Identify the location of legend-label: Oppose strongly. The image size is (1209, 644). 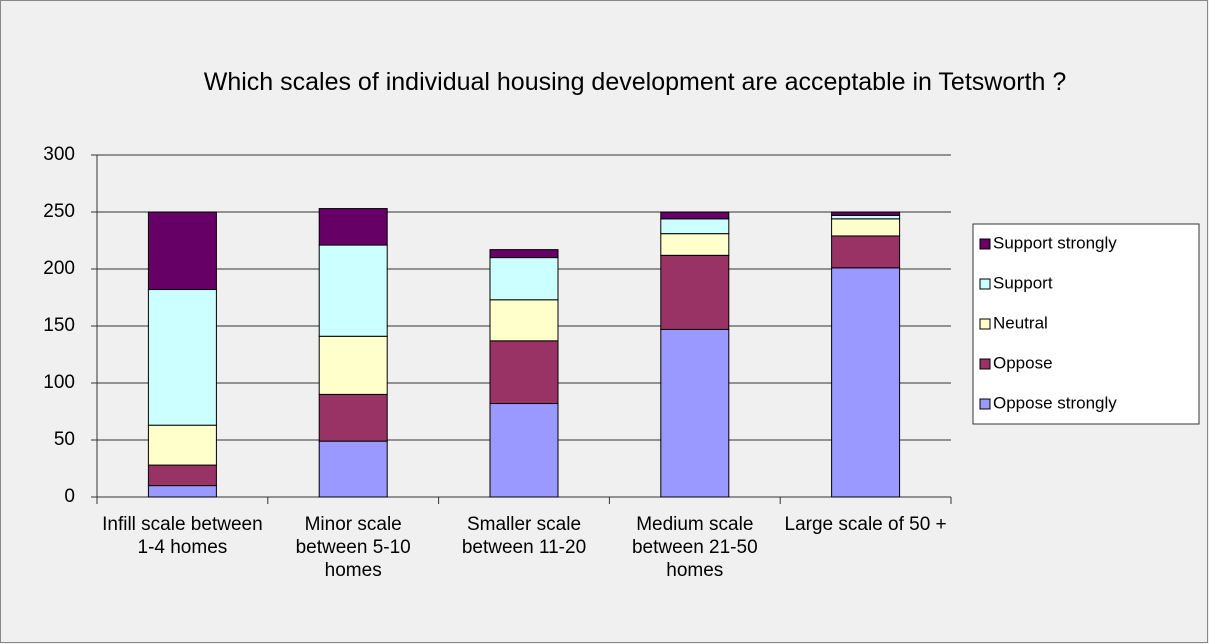
(1055, 402).